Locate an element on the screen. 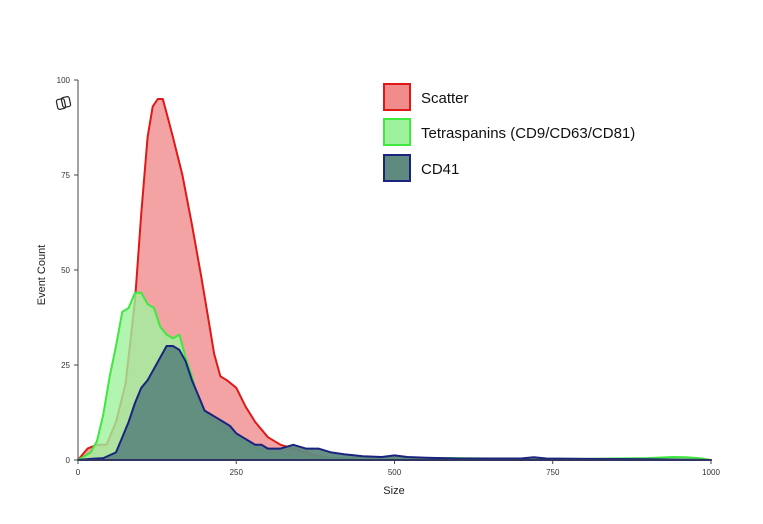 This screenshot has width=763, height=524. x-tick-label: 500 is located at coordinates (395, 472).